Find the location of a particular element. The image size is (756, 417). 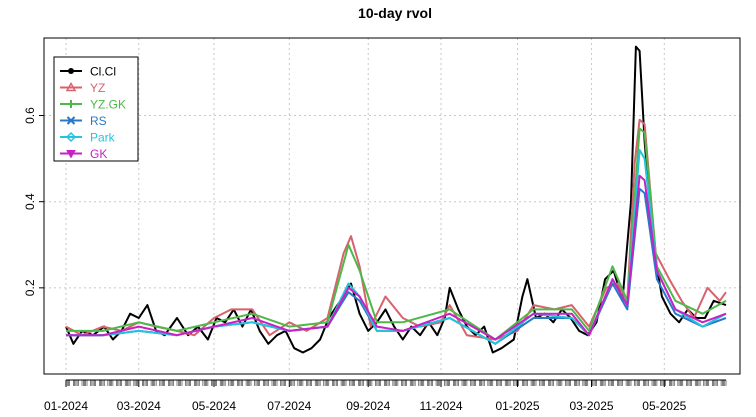

x-tick-label: 05-2024 is located at coordinates (214, 406).